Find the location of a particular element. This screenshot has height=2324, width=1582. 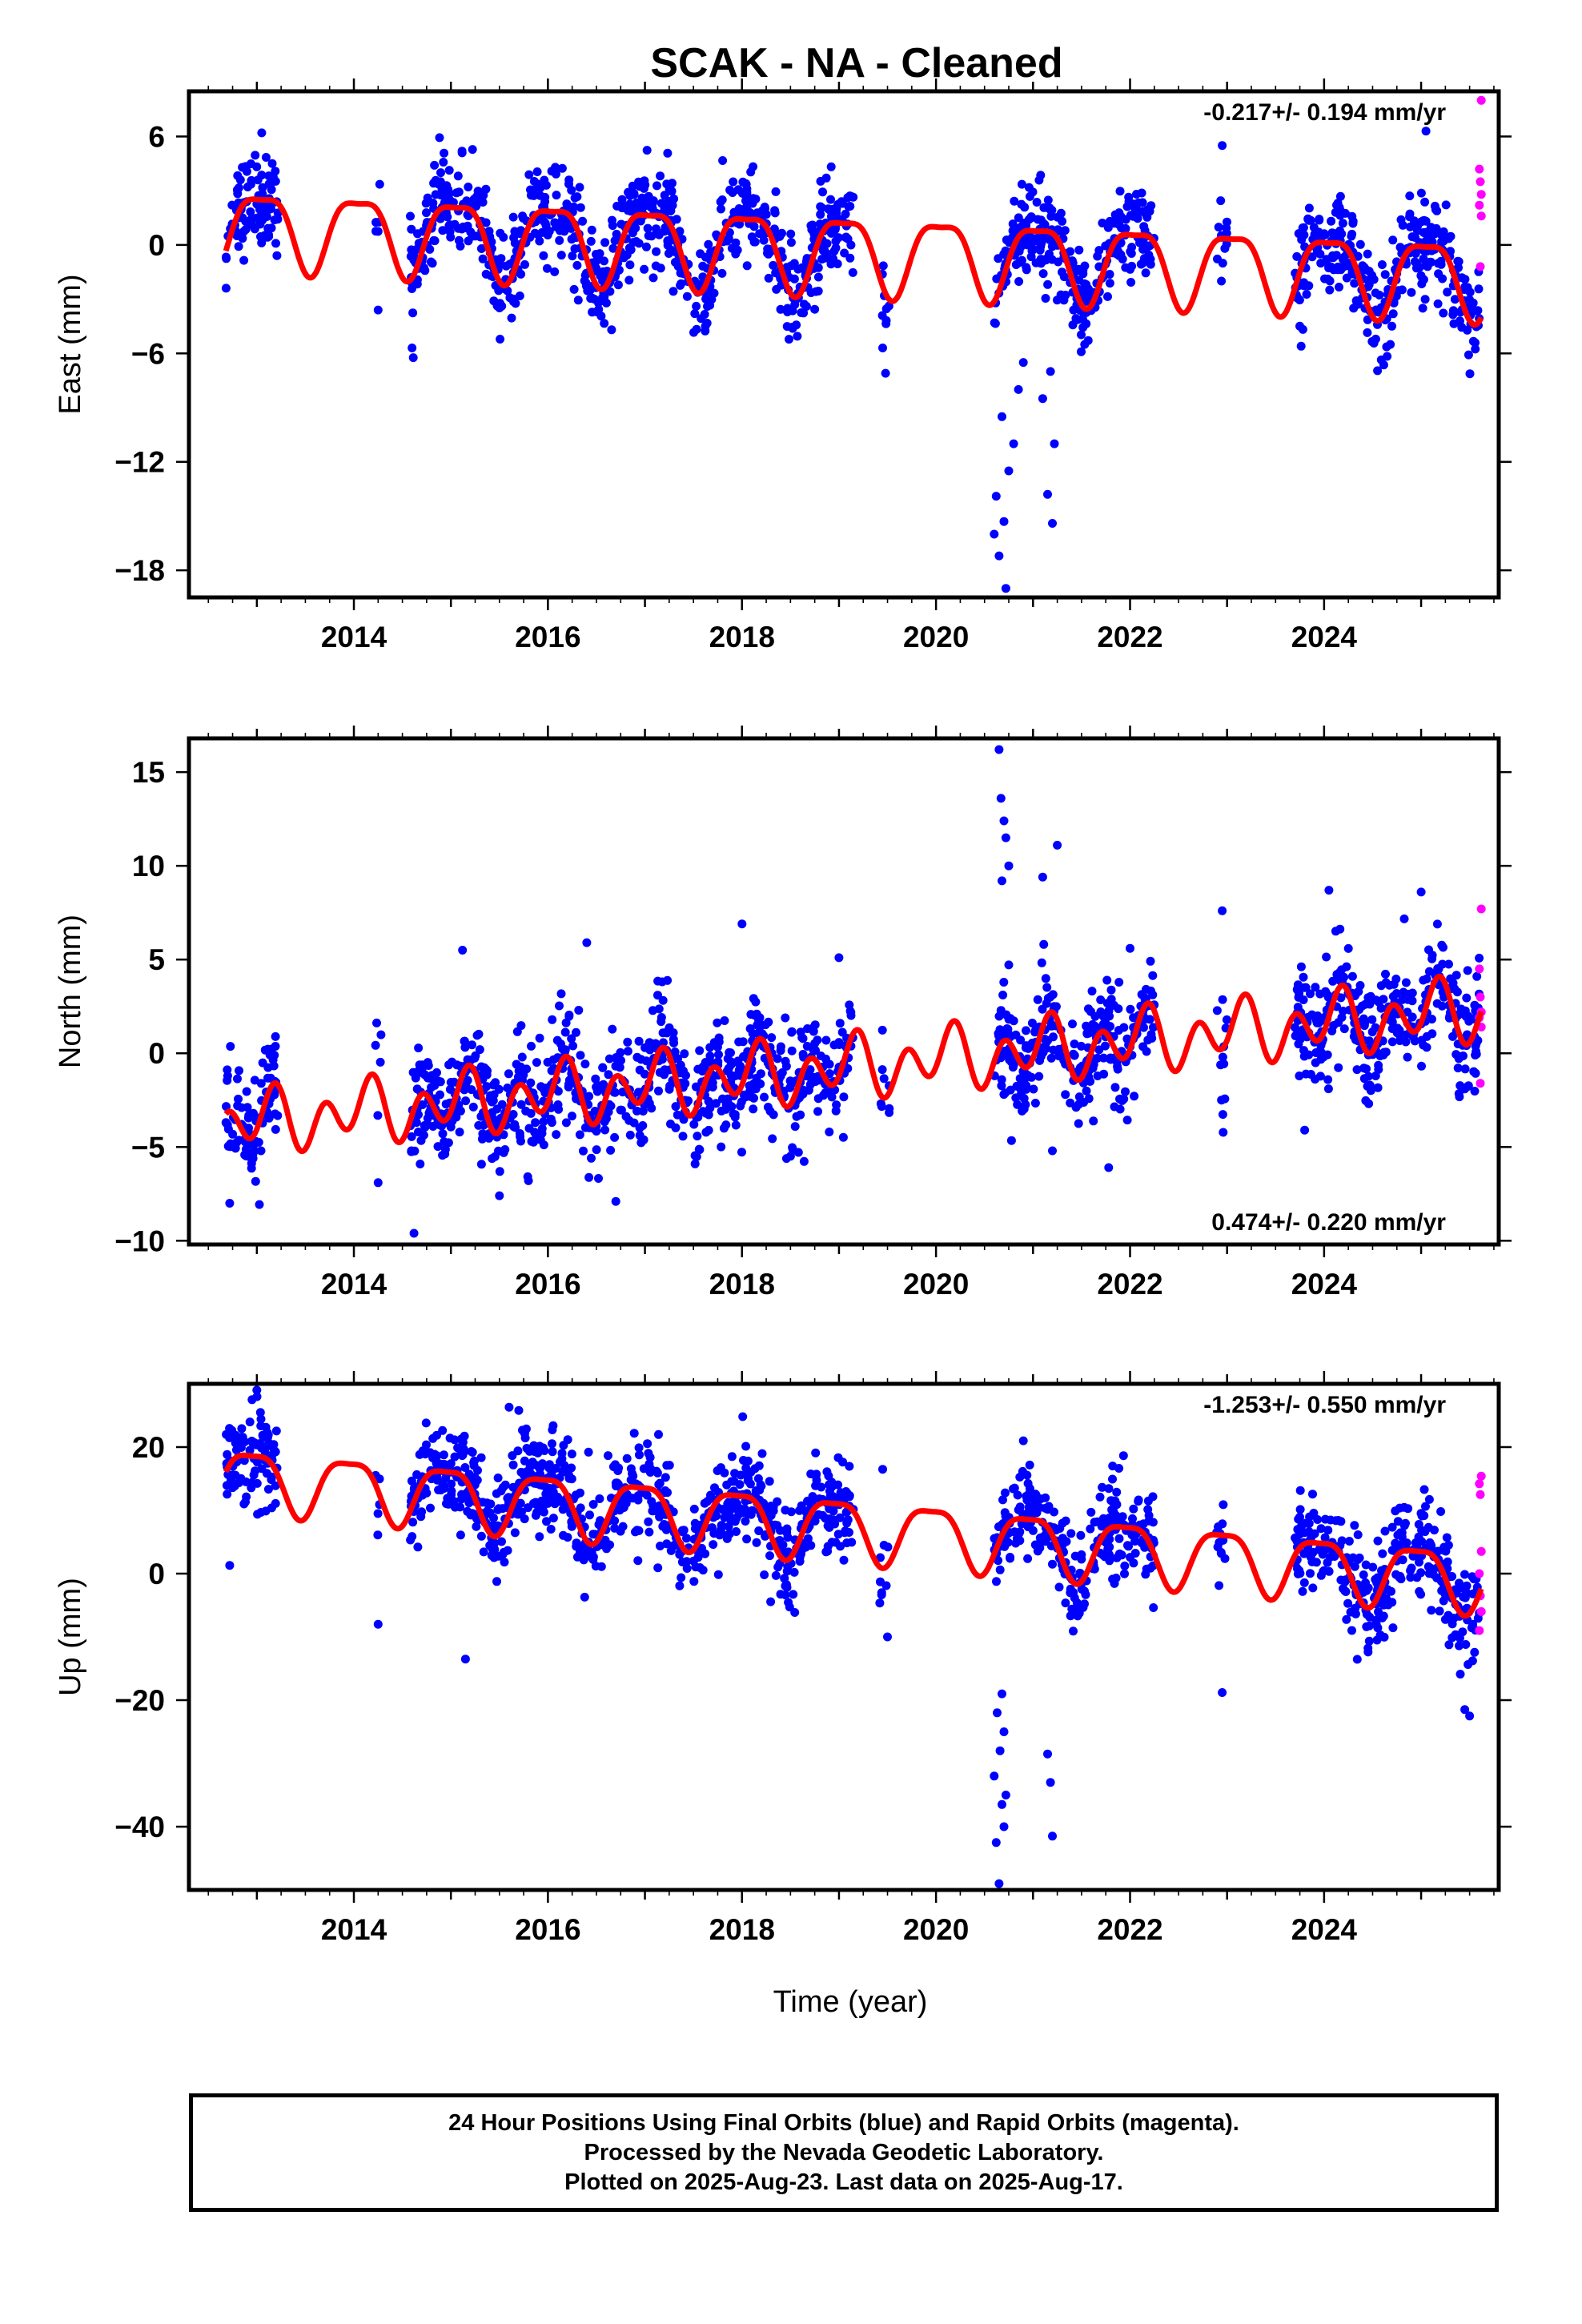

y-tick-label: −20 is located at coordinates (139, 1700).